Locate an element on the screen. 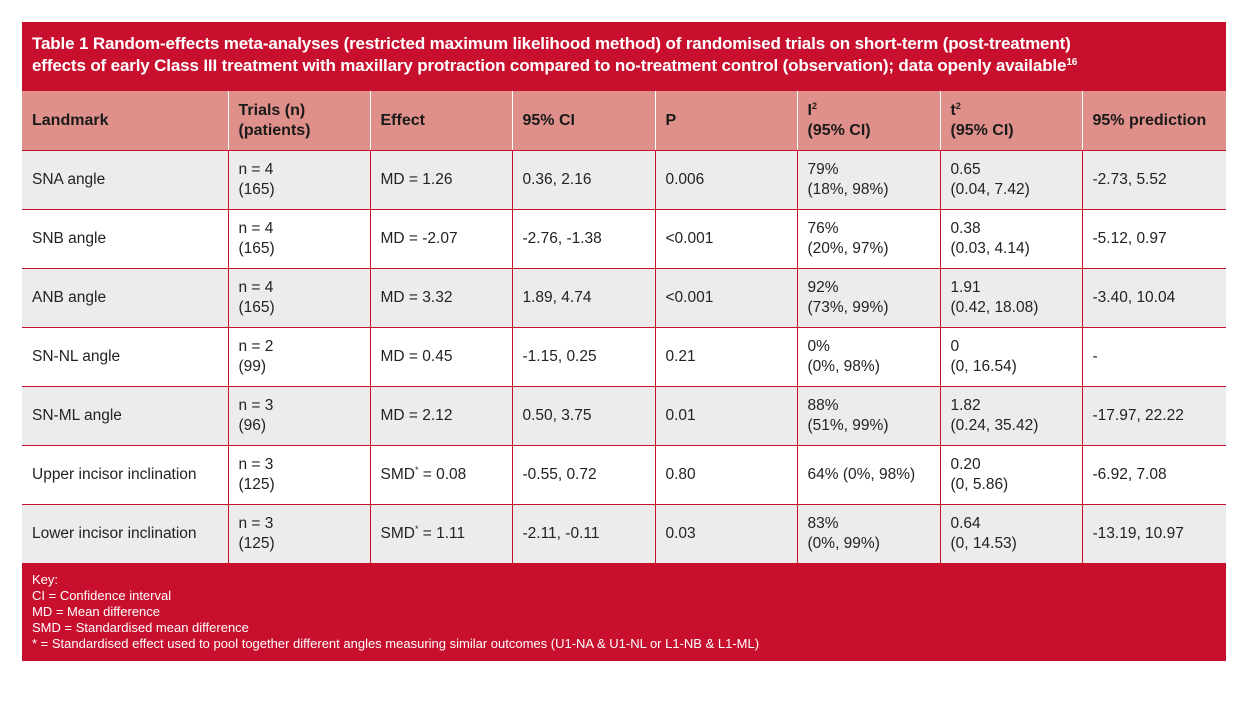 The height and width of the screenshot is (712, 1254). cell-i2: 64% (0%, 98%) is located at coordinates (869, 475).